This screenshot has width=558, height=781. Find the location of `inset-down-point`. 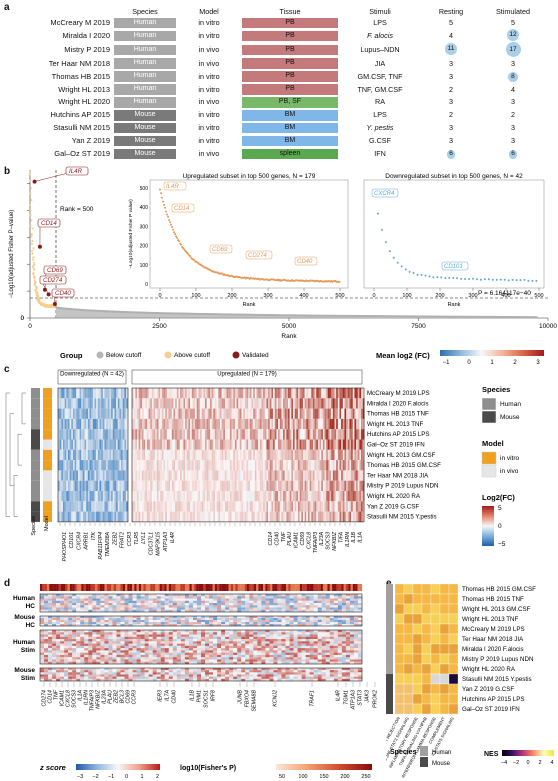

inset-down-point is located at coordinates (453, 277).